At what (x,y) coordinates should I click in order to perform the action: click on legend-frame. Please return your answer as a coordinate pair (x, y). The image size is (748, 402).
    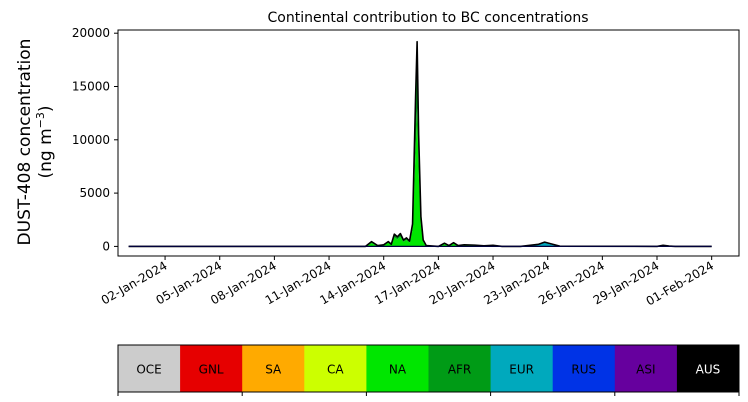
    Looking at the image, I should click on (428, 368).